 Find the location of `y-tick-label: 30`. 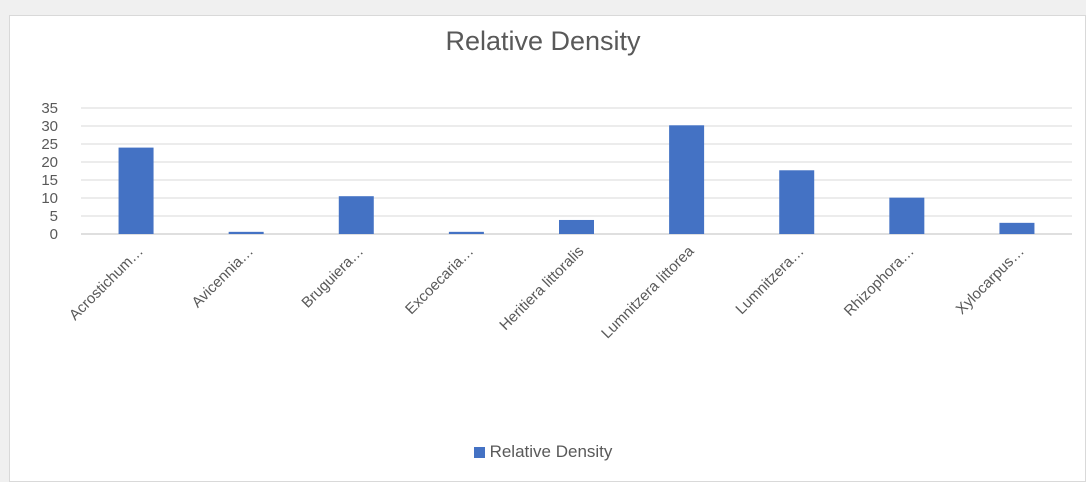

y-tick-label: 30 is located at coordinates (49, 126).